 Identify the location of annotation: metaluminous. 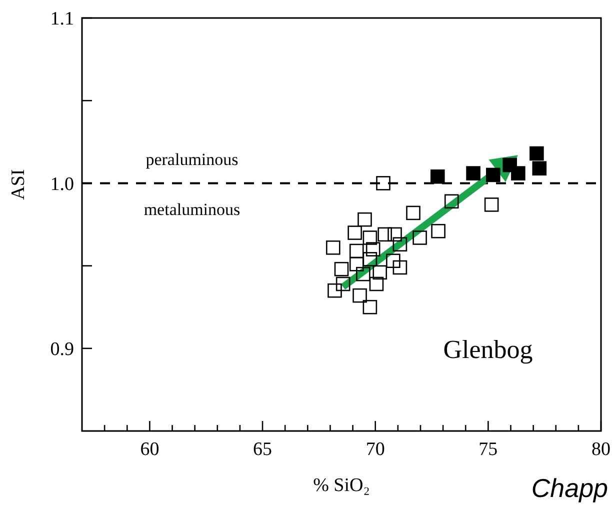
(192, 210).